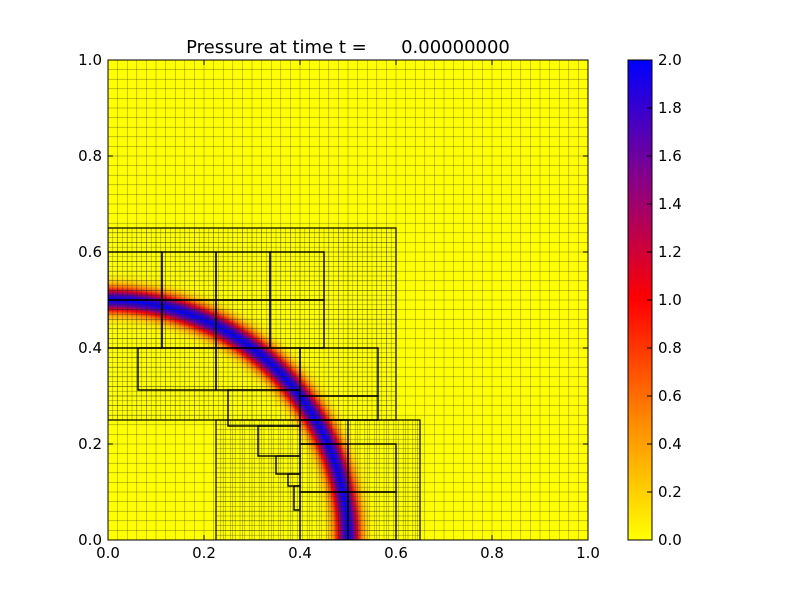 This screenshot has height=600, width=800. What do you see at coordinates (670, 60) in the screenshot?
I see `colorbar-tick-label: 2.0` at bounding box center [670, 60].